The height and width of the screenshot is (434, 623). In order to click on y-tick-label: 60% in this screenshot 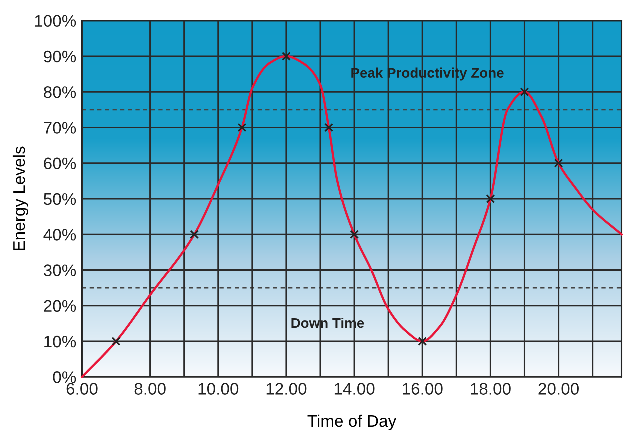, I will do `click(60, 164)`.